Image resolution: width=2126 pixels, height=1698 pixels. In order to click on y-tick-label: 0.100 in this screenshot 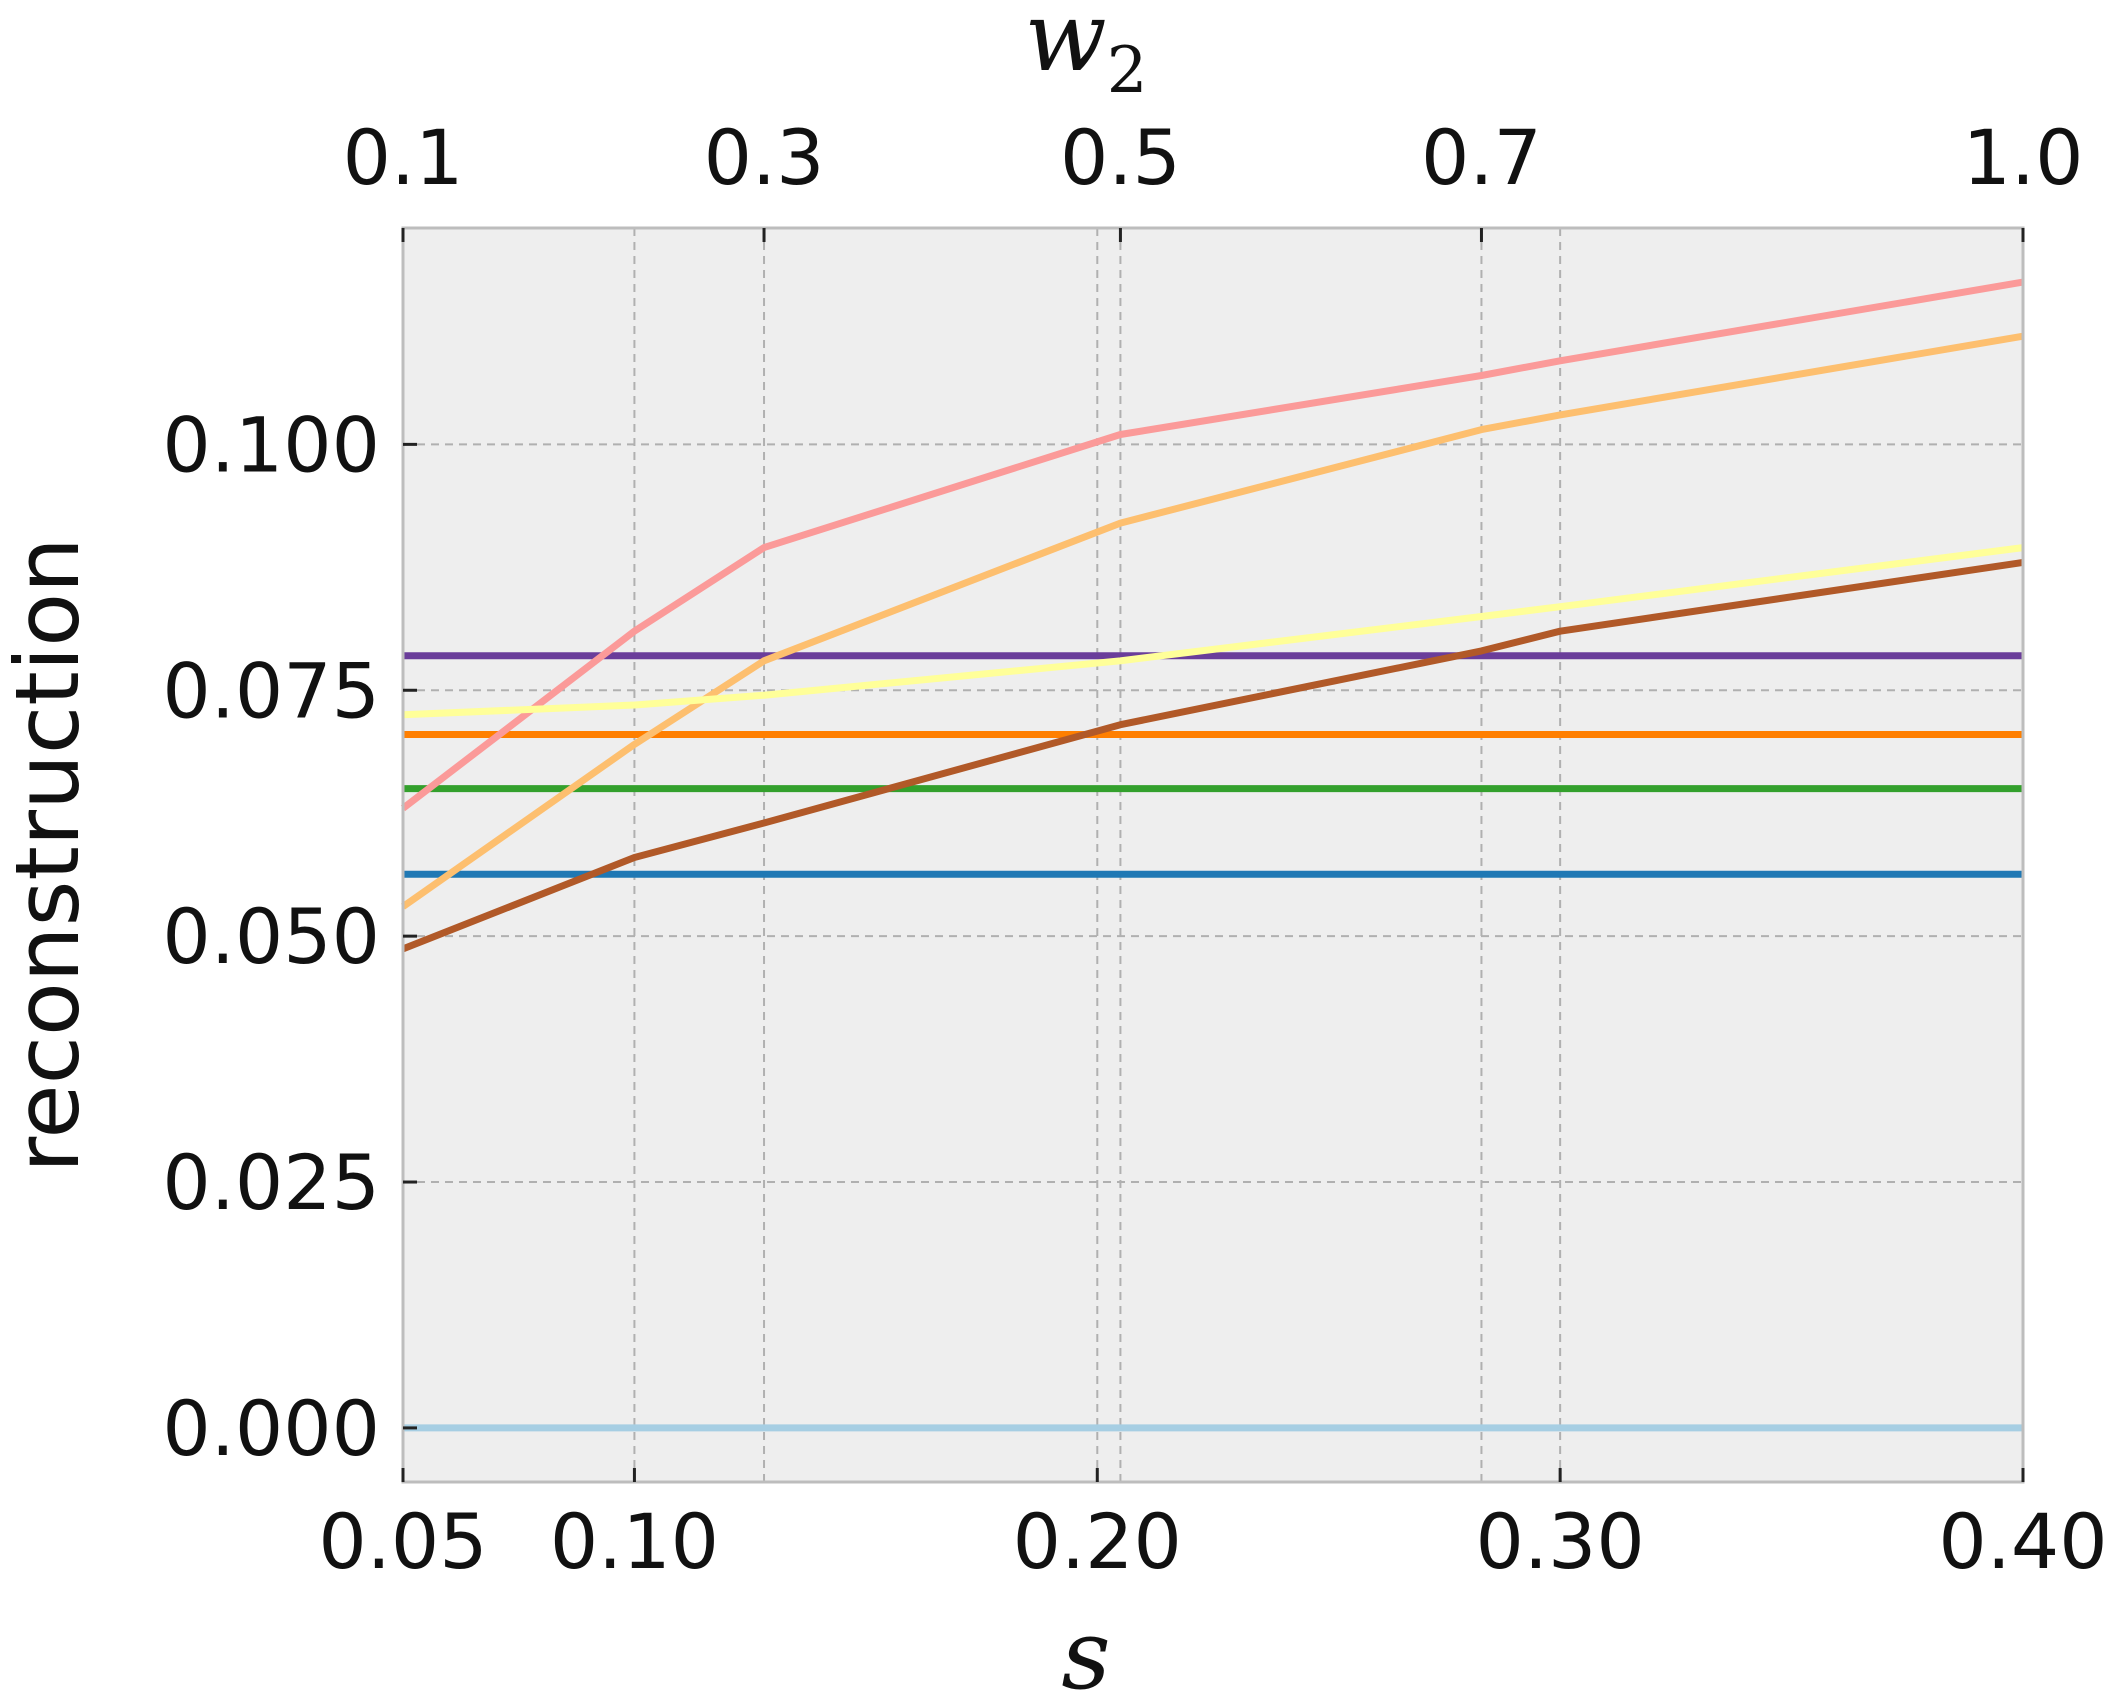, I will do `click(271, 444)`.